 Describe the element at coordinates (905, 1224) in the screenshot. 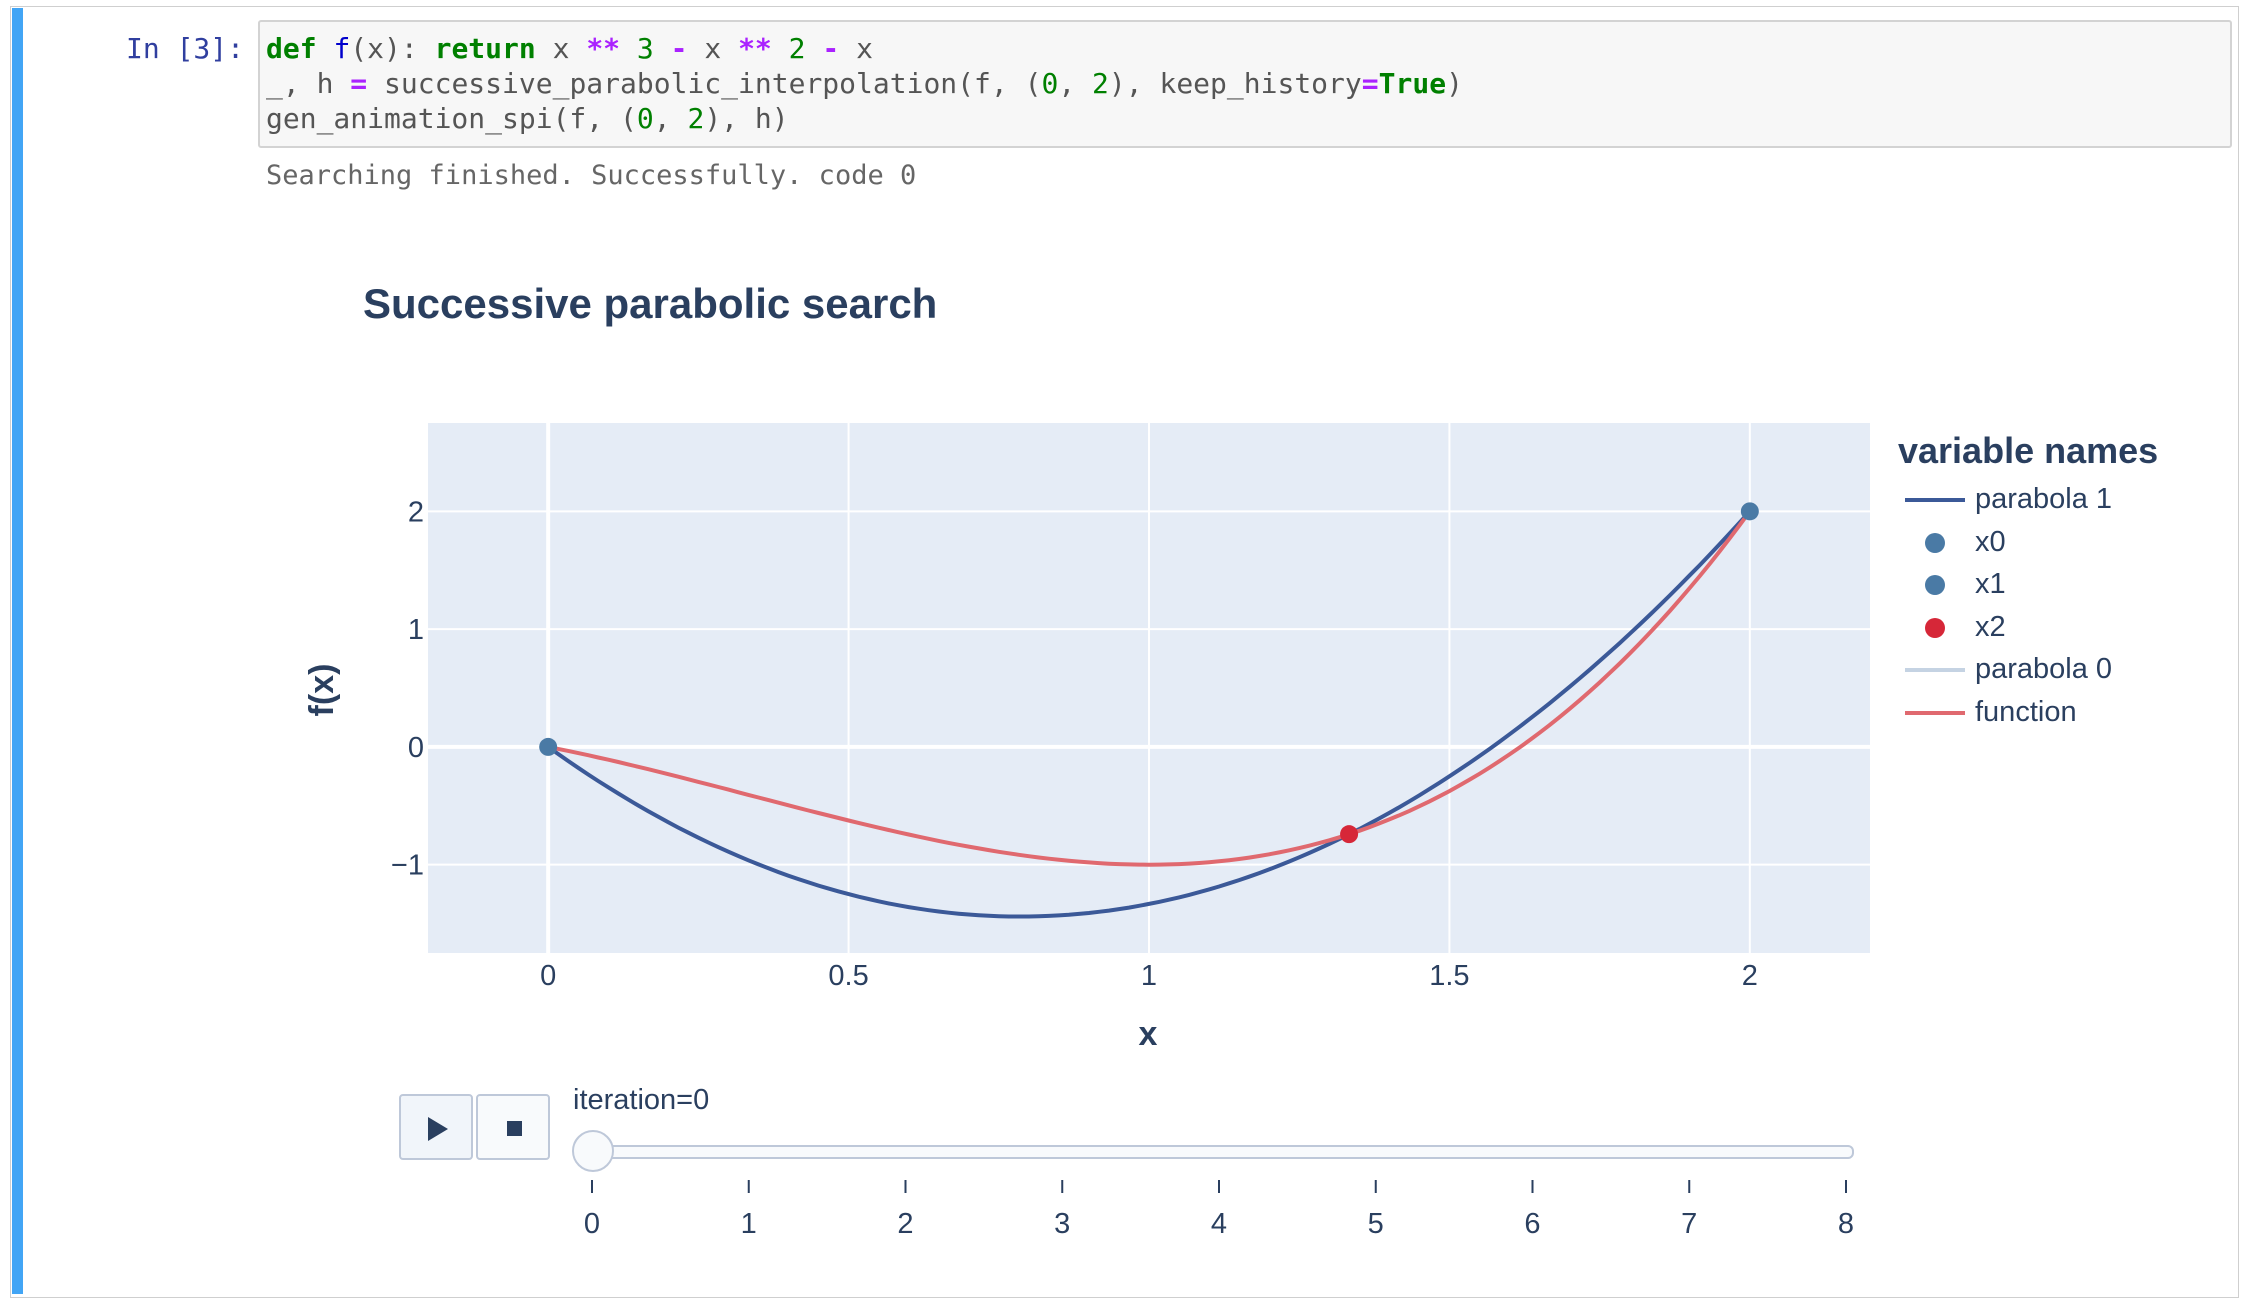

I see `slider-step-label: 2` at that location.